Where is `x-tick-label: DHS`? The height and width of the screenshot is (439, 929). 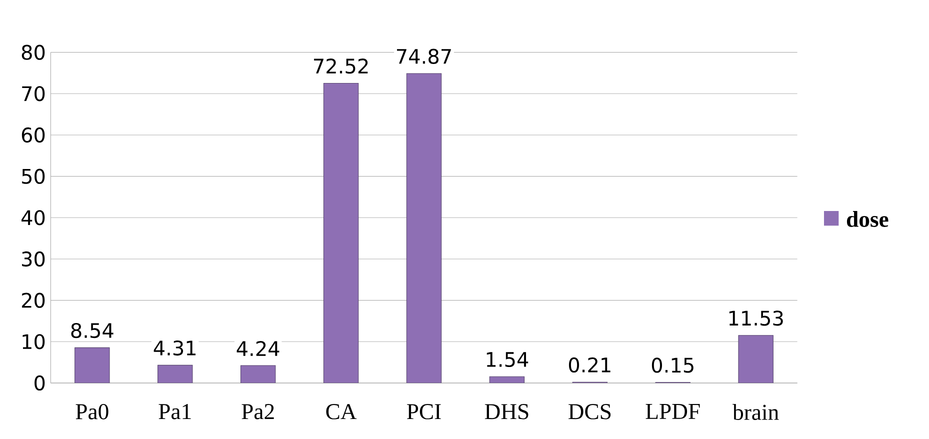 x-tick-label: DHS is located at coordinates (506, 412).